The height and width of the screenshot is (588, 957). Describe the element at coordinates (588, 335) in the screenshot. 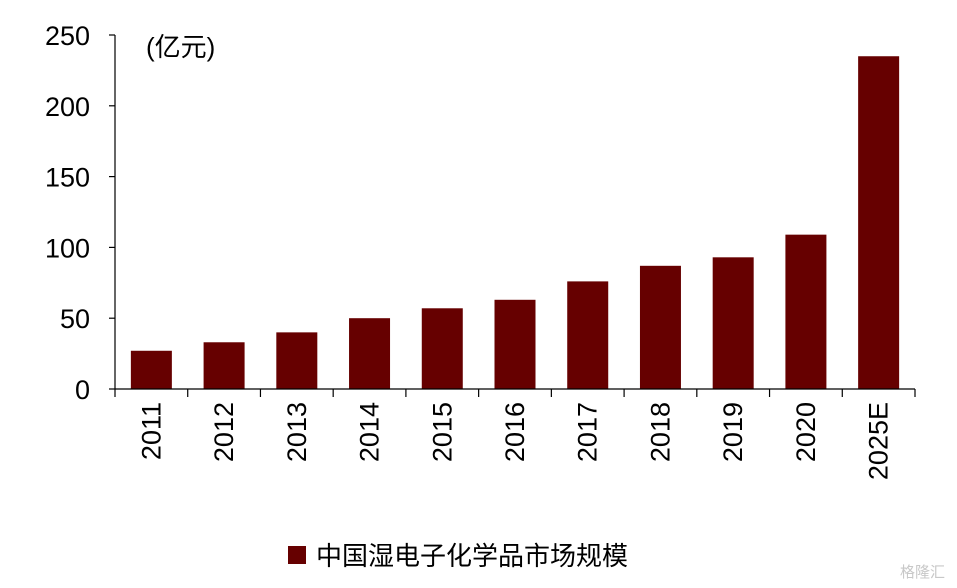

I see `bar-2017` at that location.